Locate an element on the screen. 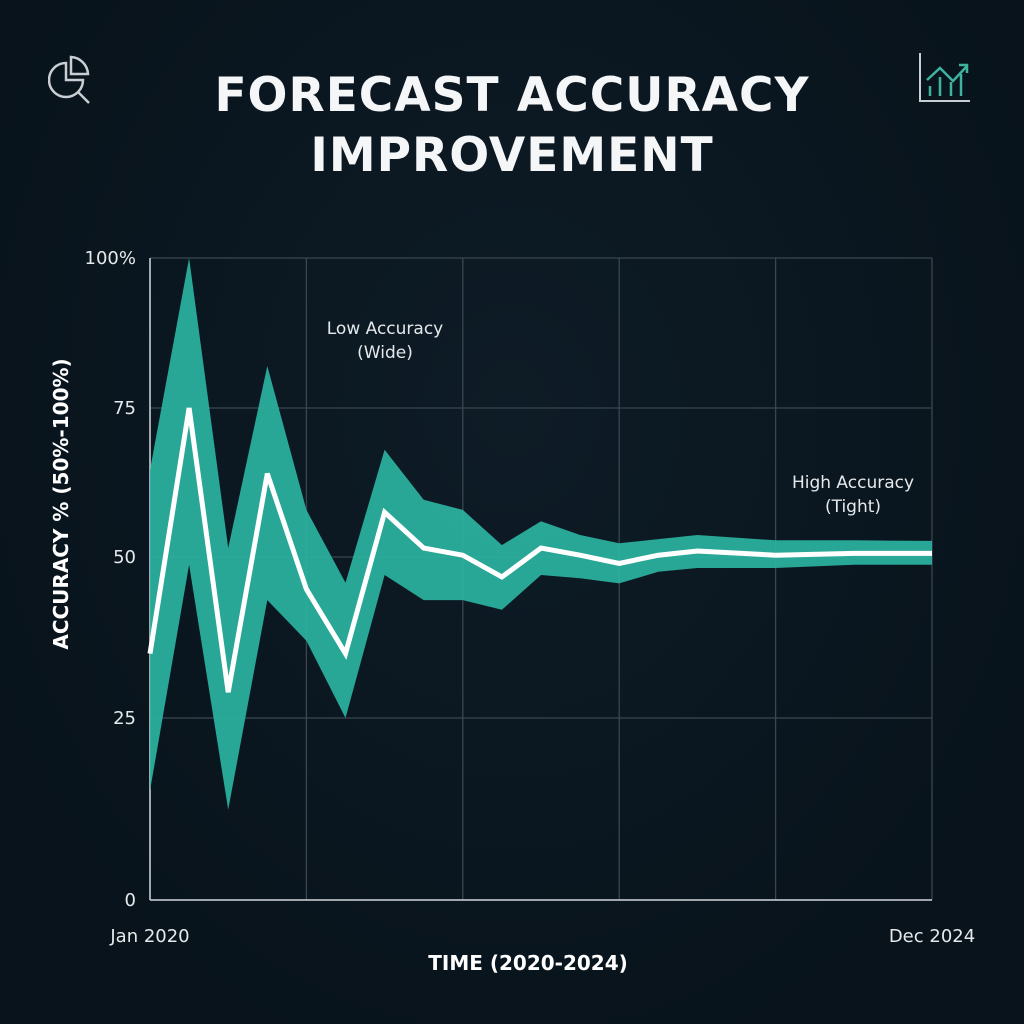  x-axis-label: TIME (2020-2024) is located at coordinates (528, 963).